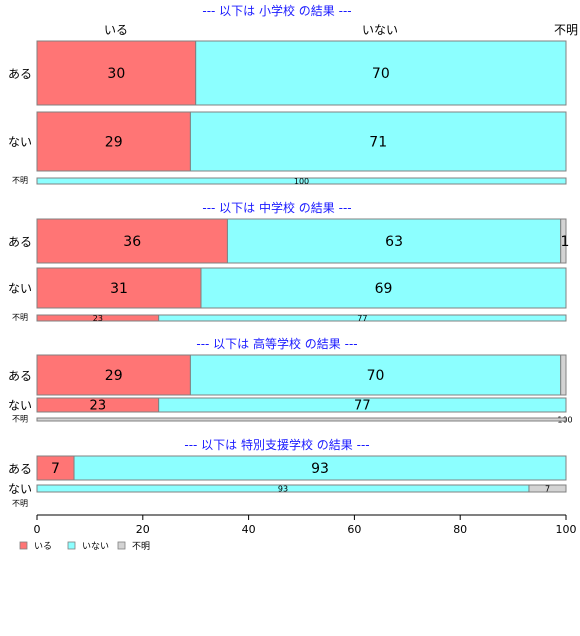  What do you see at coordinates (276, 10) in the screenshot?
I see `group-title: --- 以下は 小学校 の結果 ---` at bounding box center [276, 10].